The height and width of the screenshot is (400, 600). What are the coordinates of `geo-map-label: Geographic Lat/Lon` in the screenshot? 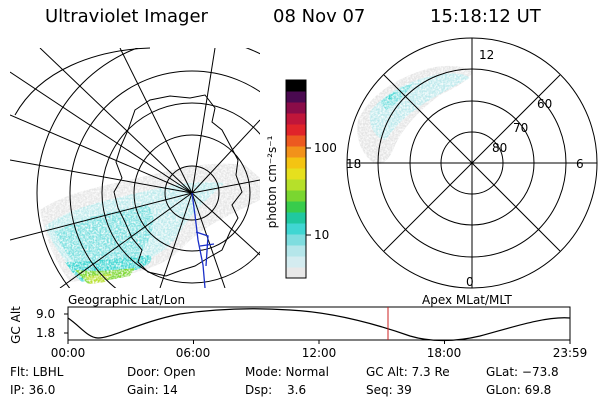 It's located at (126, 300).